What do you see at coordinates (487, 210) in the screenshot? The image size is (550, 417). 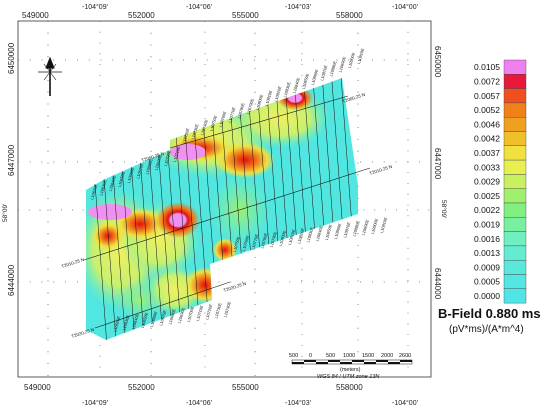 I see `legend-value: 0.0022` at bounding box center [487, 210].